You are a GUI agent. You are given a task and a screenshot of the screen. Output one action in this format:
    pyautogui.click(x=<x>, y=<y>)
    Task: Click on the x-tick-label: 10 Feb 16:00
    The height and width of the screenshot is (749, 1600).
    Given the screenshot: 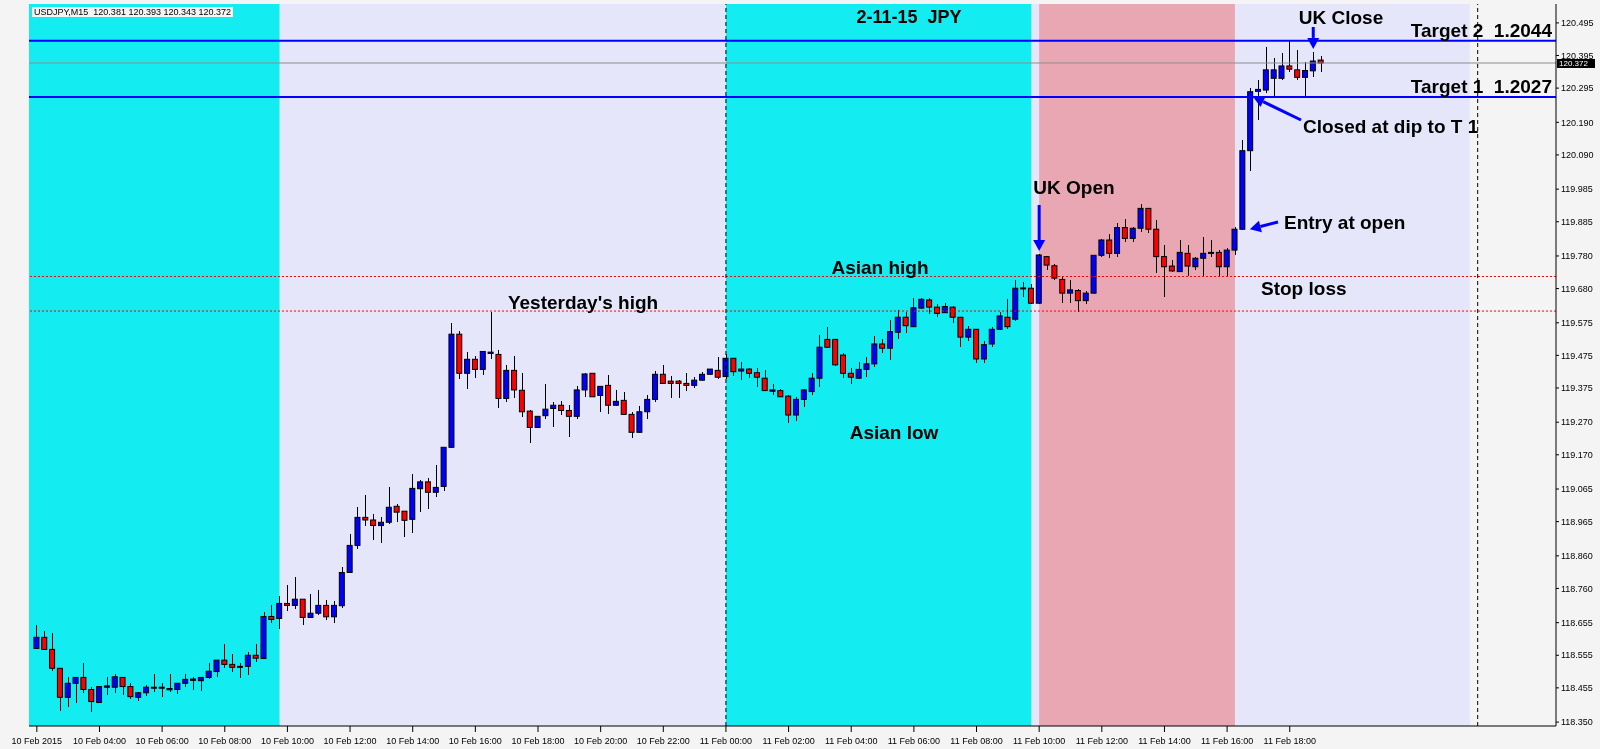 What is the action you would take?
    pyautogui.click(x=475, y=741)
    